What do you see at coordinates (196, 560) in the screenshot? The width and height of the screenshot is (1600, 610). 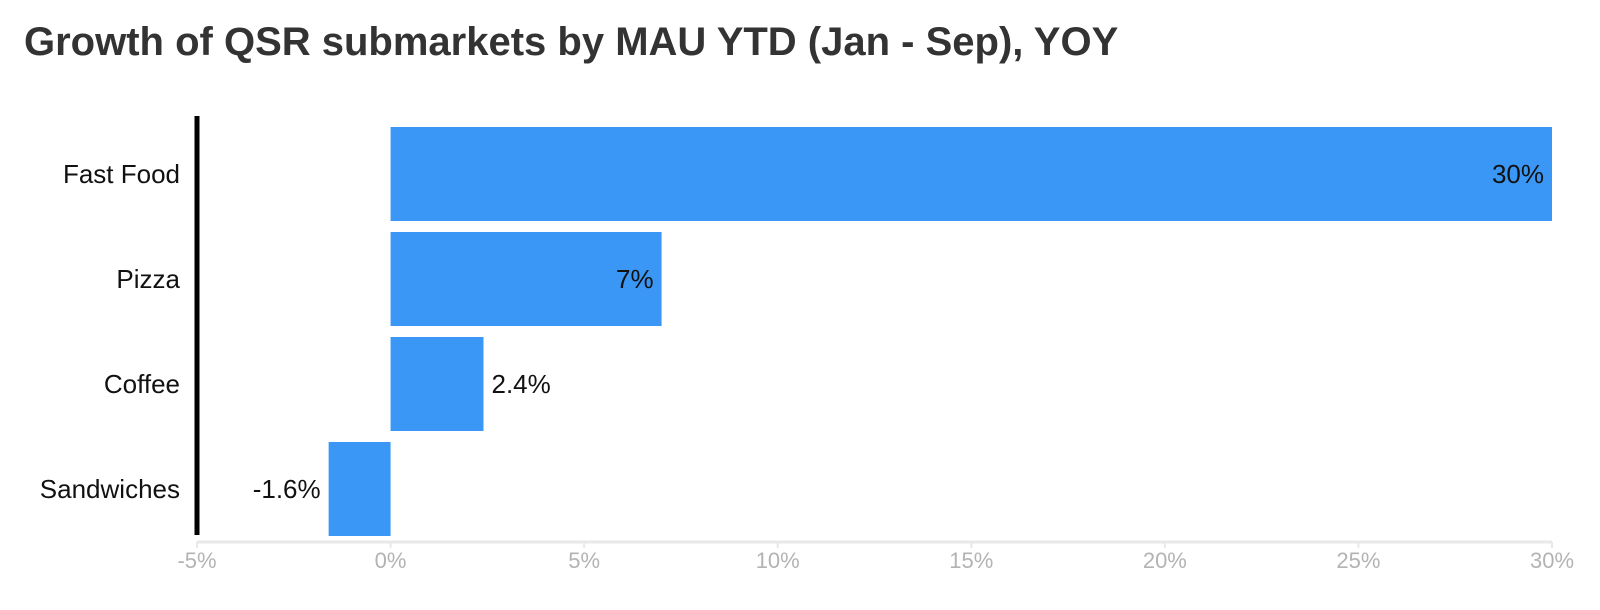 I see `x-tick-label: -5%` at bounding box center [196, 560].